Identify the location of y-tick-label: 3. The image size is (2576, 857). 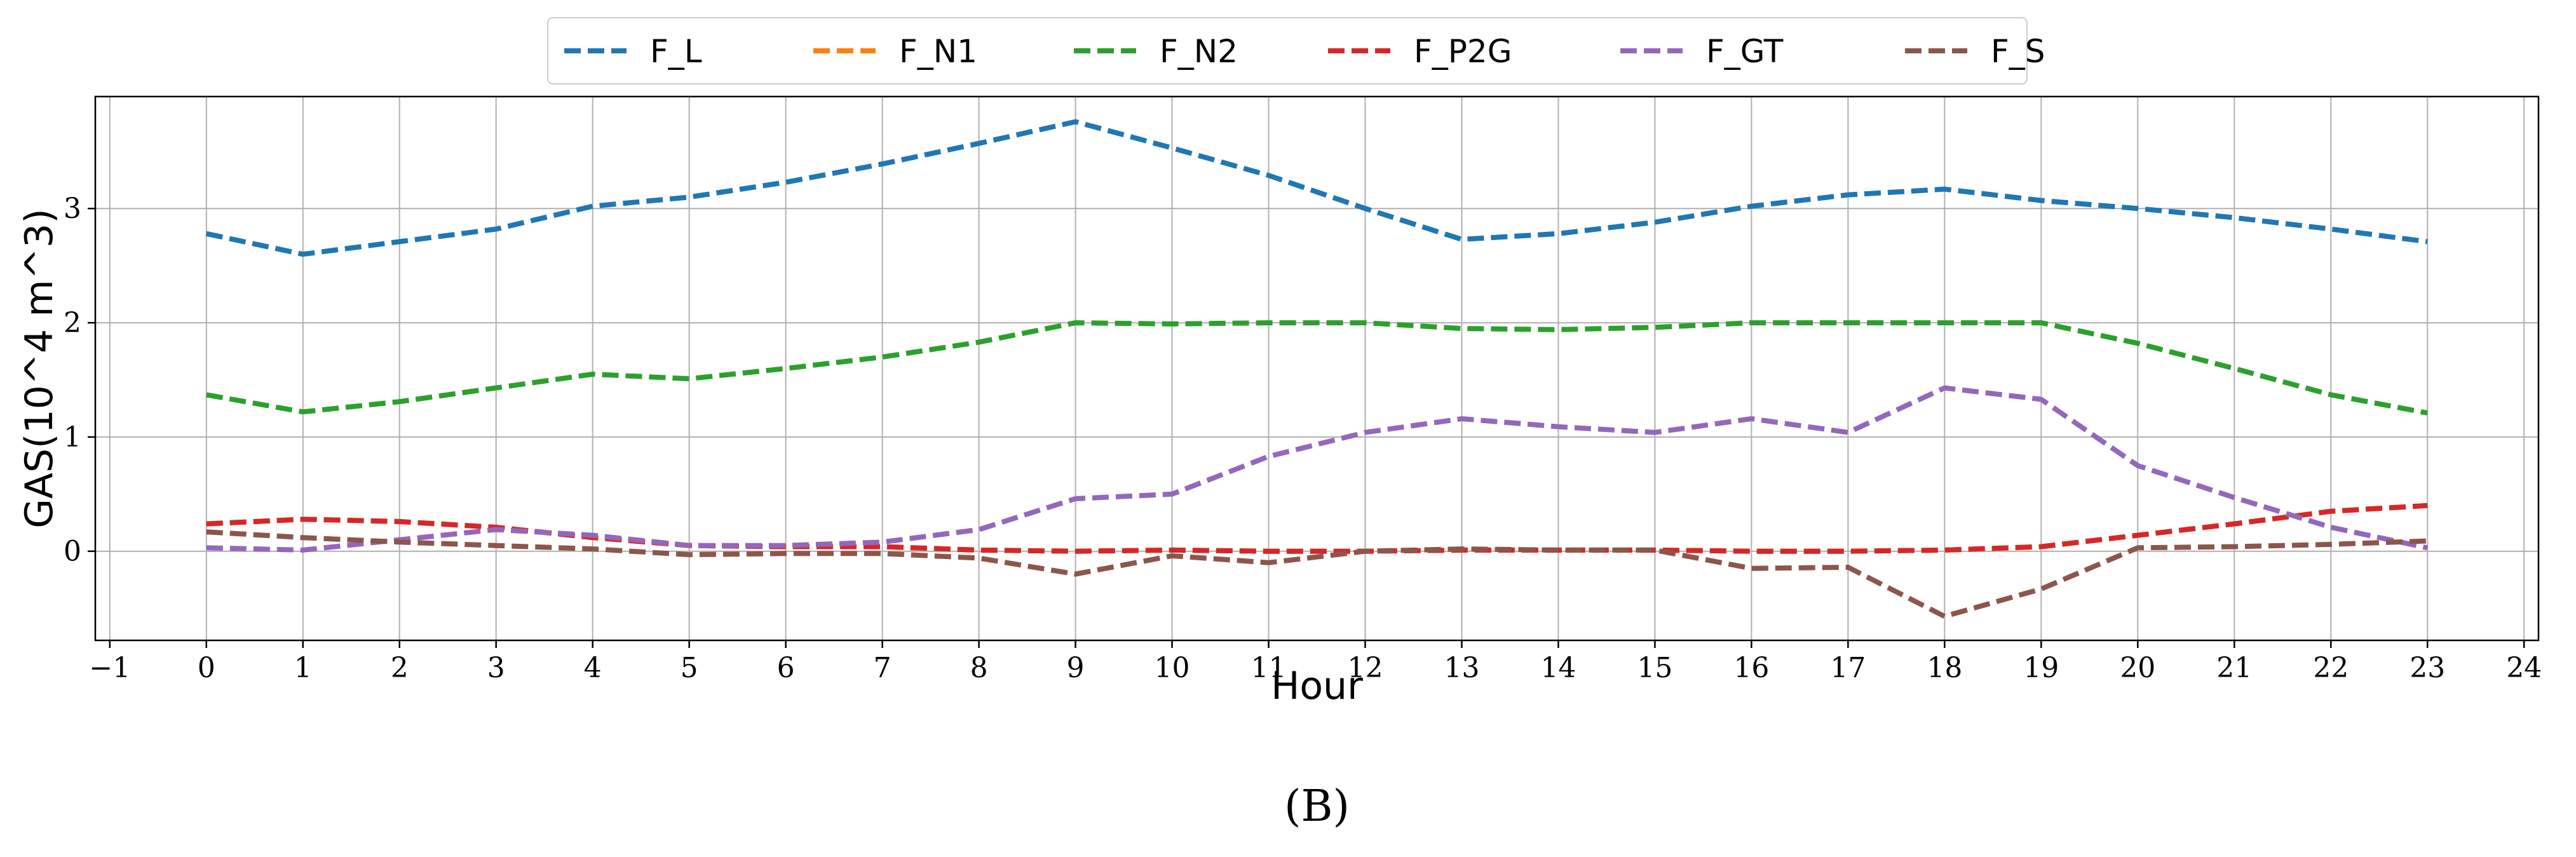
(72, 208).